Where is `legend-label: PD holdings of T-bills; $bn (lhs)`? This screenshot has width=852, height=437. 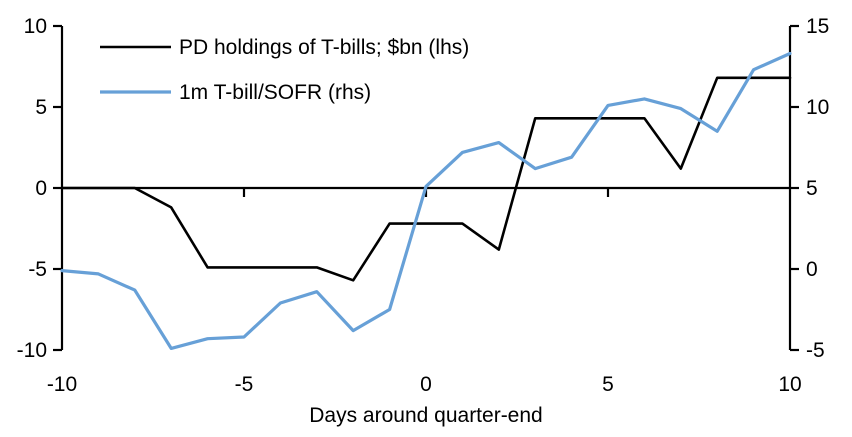
legend-label: PD holdings of T-bills; $bn (lhs) is located at coordinates (324, 47).